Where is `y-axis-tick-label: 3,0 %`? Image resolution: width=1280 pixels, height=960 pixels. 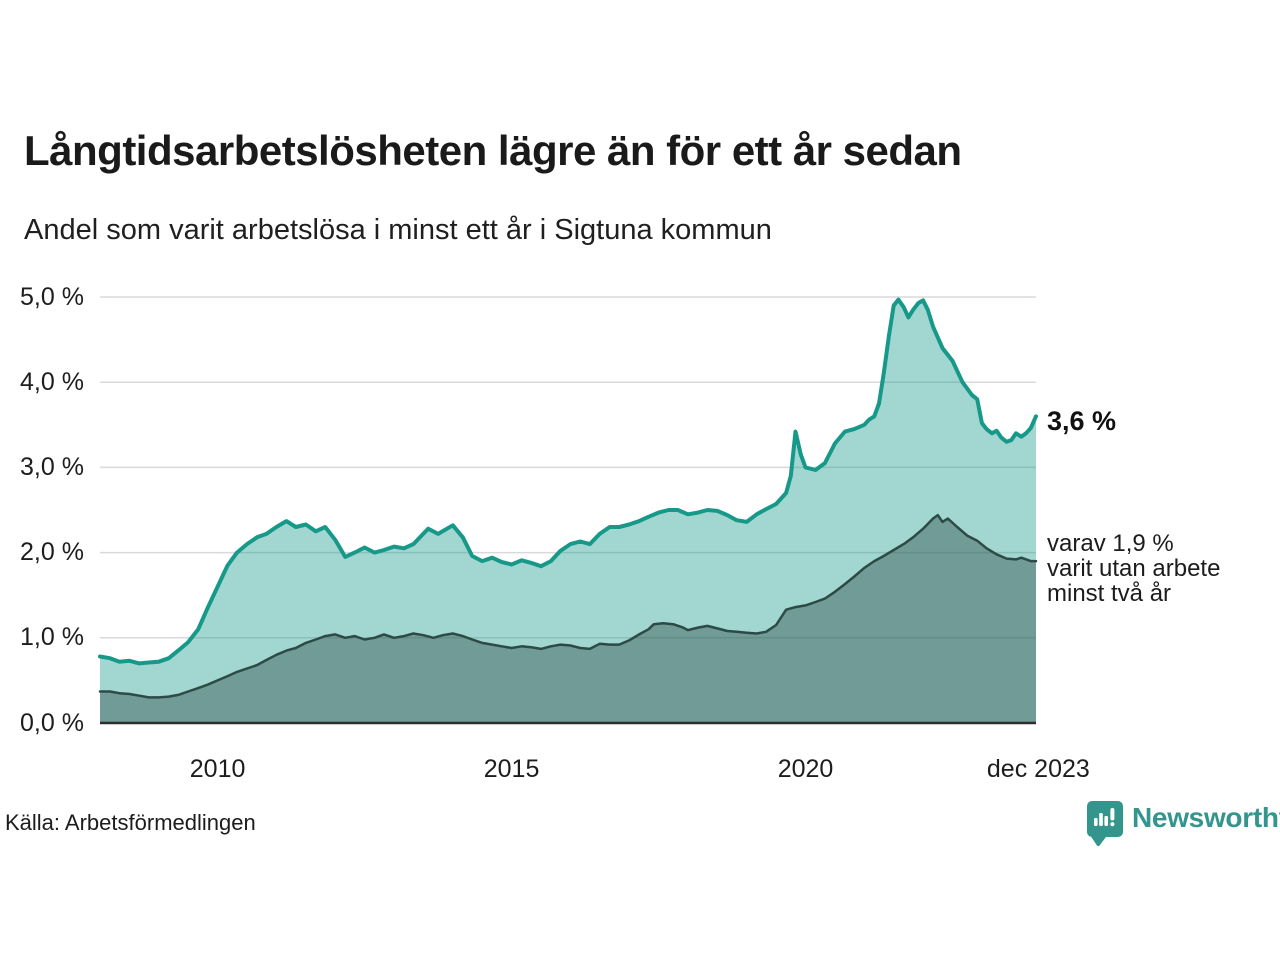 y-axis-tick-label: 3,0 % is located at coordinates (52, 466).